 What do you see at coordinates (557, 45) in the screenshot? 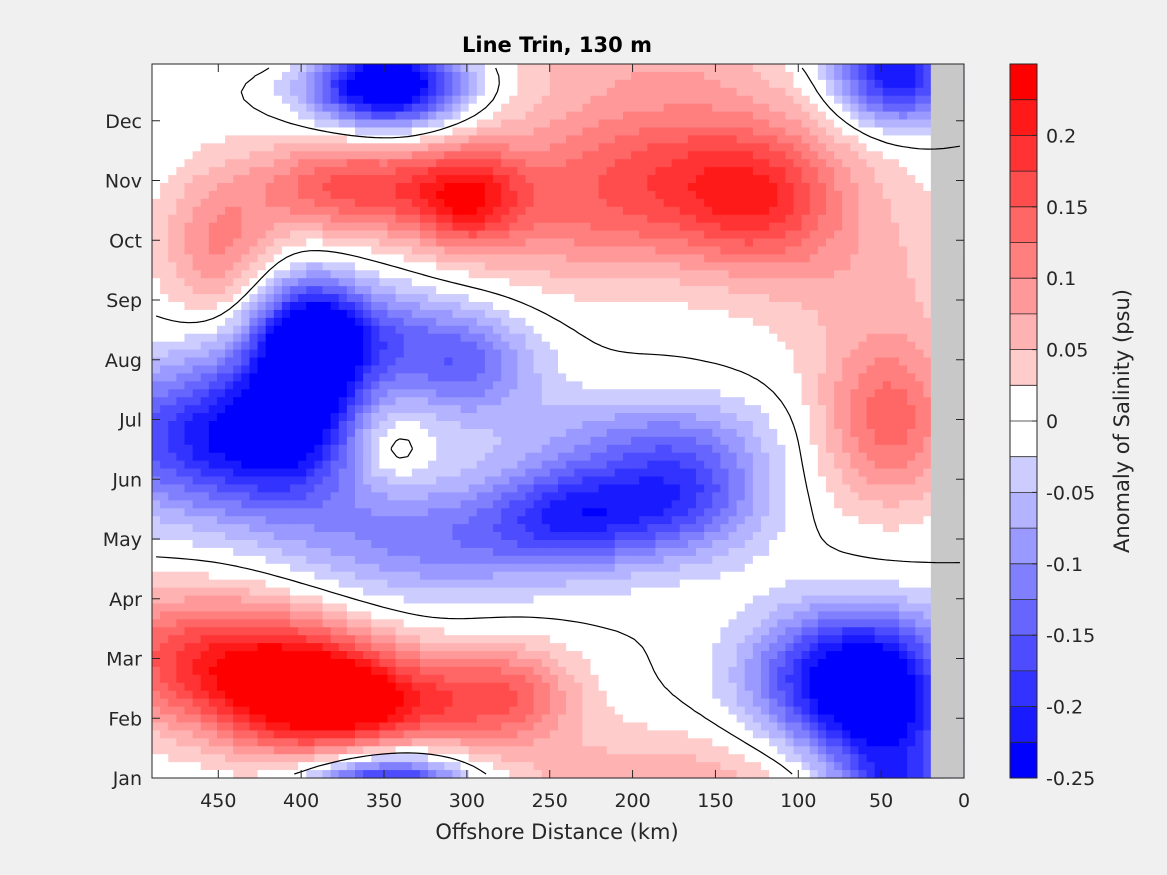
I see `chart-title: Line Trin, 130 m` at bounding box center [557, 45].